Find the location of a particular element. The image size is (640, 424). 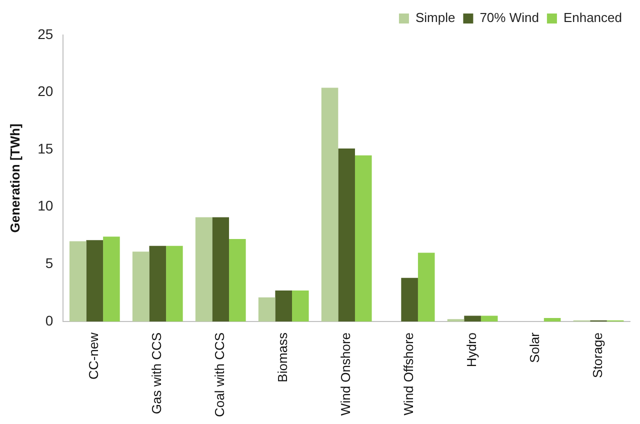

y-tick-label: 5 is located at coordinates (49, 263).